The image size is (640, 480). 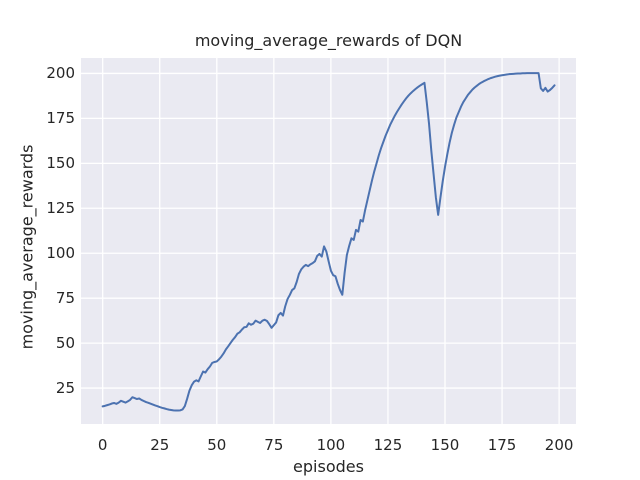 What do you see at coordinates (502, 445) in the screenshot?
I see `x-tick-label: 175` at bounding box center [502, 445].